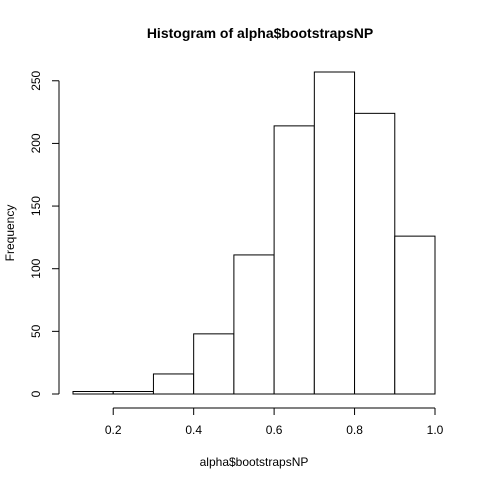  I want to click on x-tick-label-5: 1.0, so click(435, 430).